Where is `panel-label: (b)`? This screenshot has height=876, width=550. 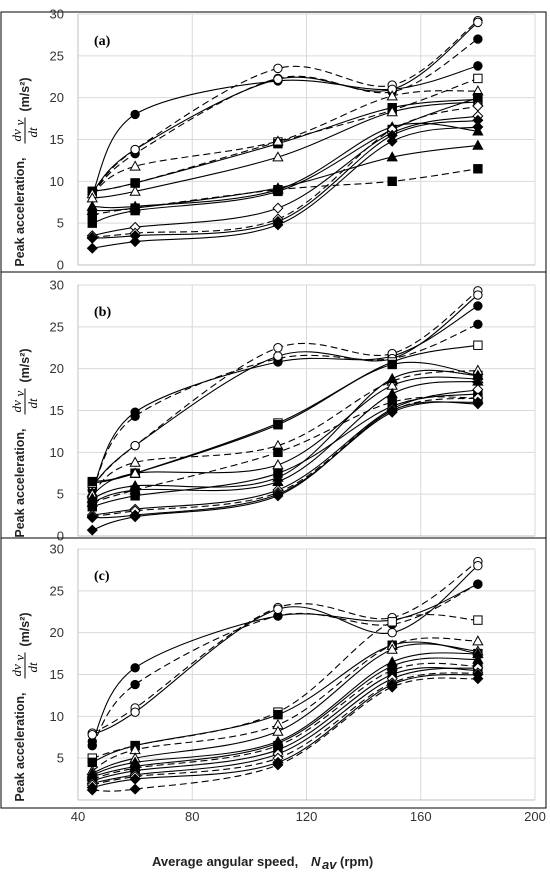 panel-label: (b) is located at coordinates (102, 312).